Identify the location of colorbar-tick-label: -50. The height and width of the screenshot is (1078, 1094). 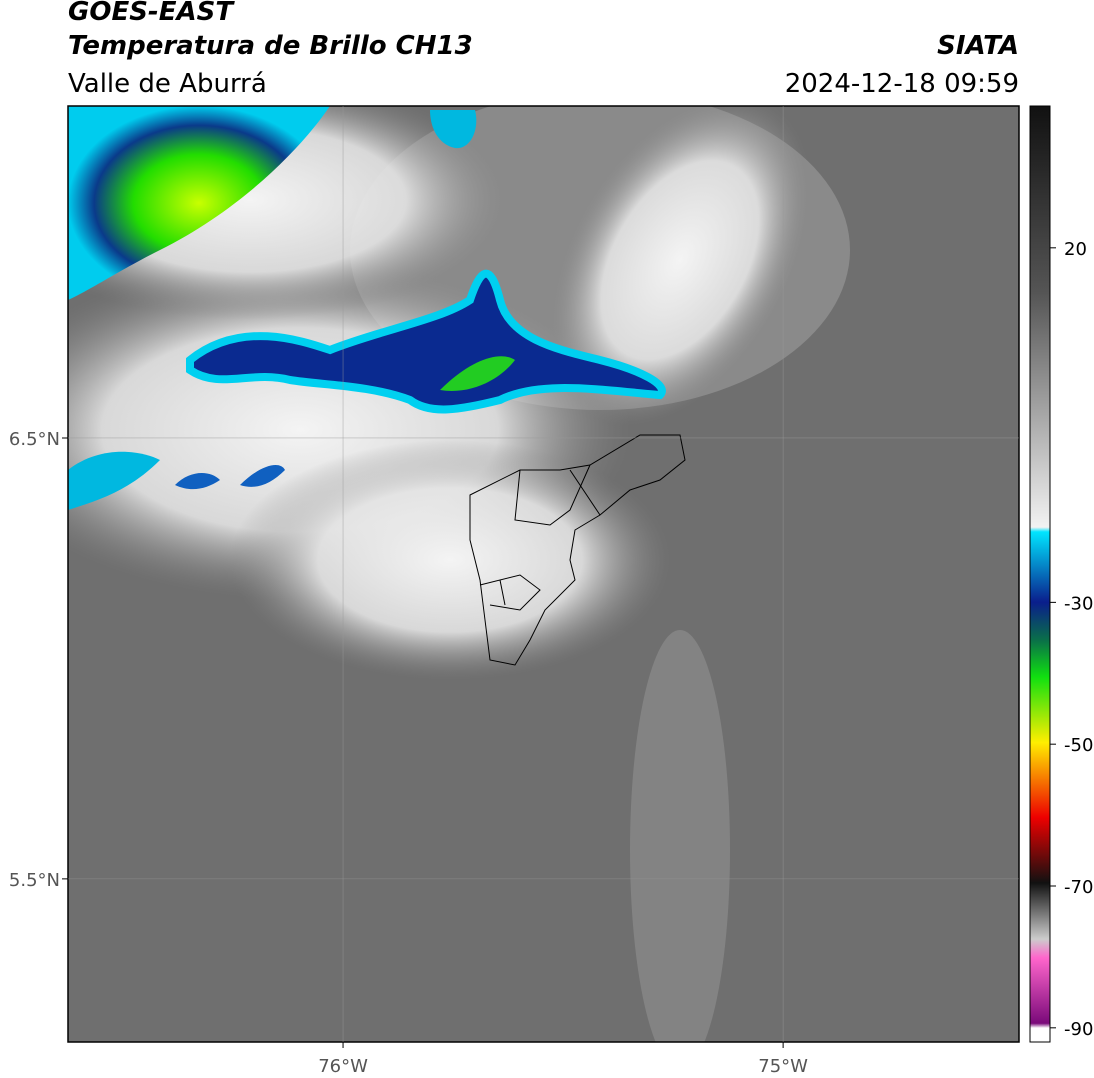
(1078, 745).